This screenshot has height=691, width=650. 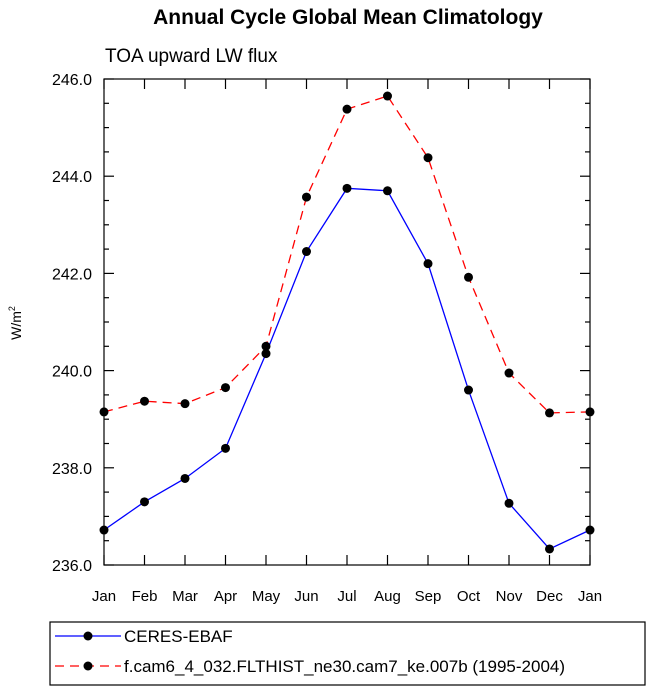 I want to click on x-tick-label: Jun, so click(x=306, y=596).